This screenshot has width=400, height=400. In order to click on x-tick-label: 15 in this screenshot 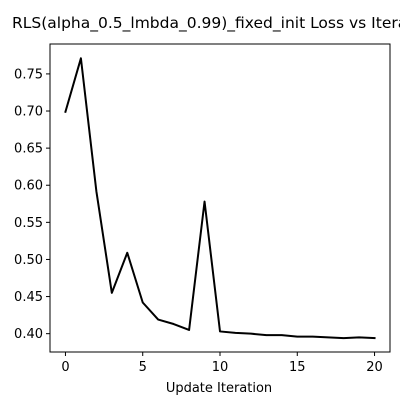, I will do `click(297, 367)`.